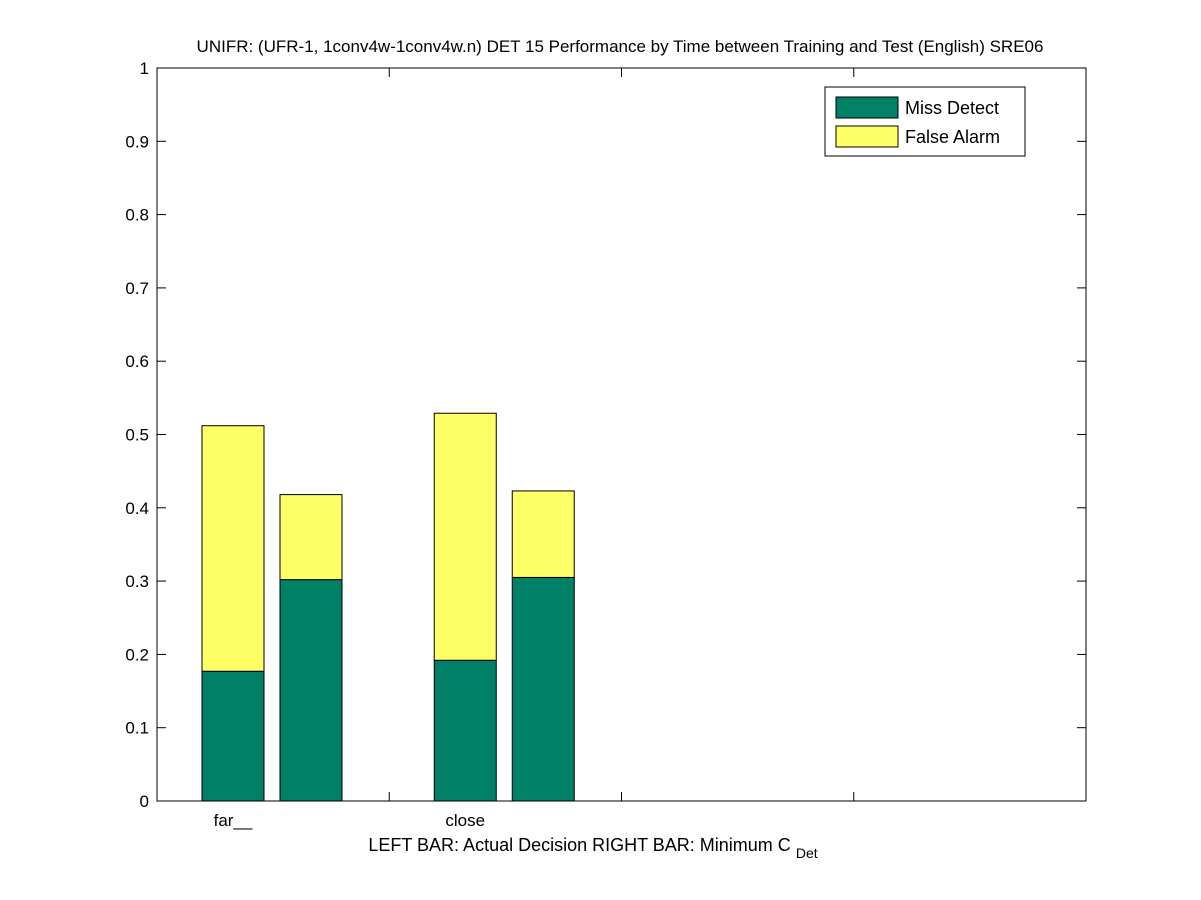  Describe the element at coordinates (137, 581) in the screenshot. I see `y-tick-label: 0.3` at that location.